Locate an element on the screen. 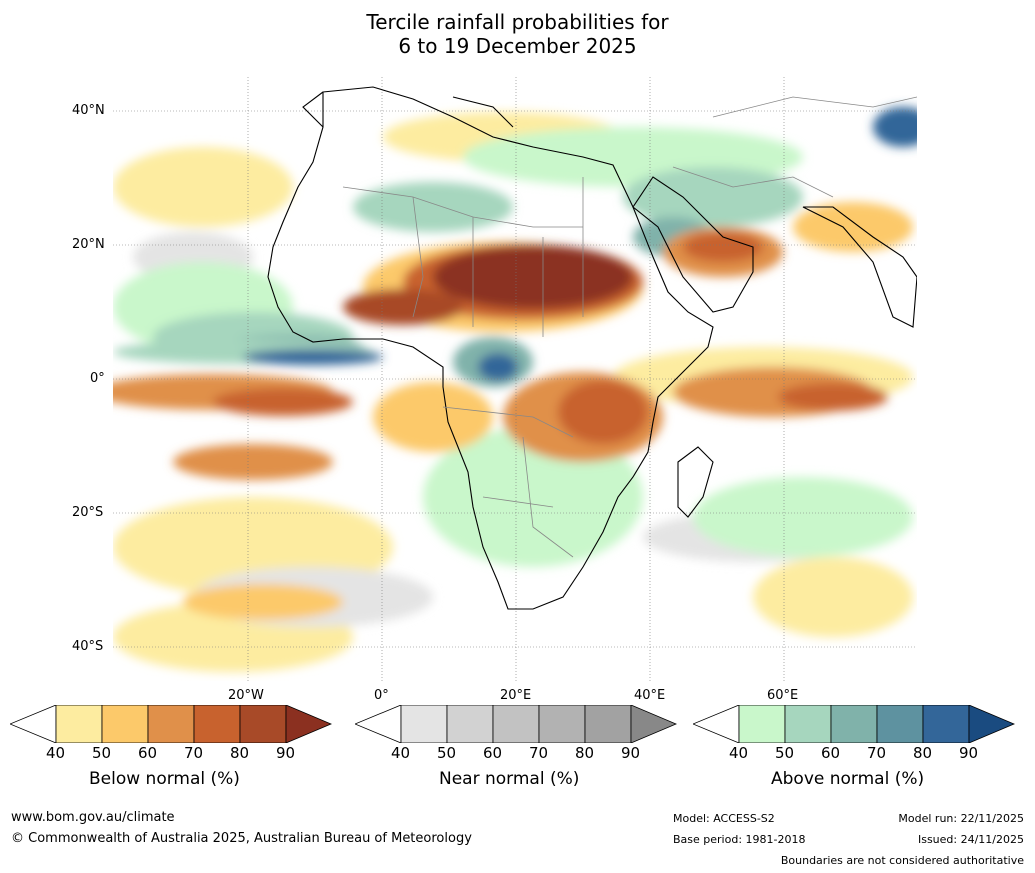 Image resolution: width=1035 pixels, height=873 pixels. lon-label-40e: 40°E is located at coordinates (650, 695).